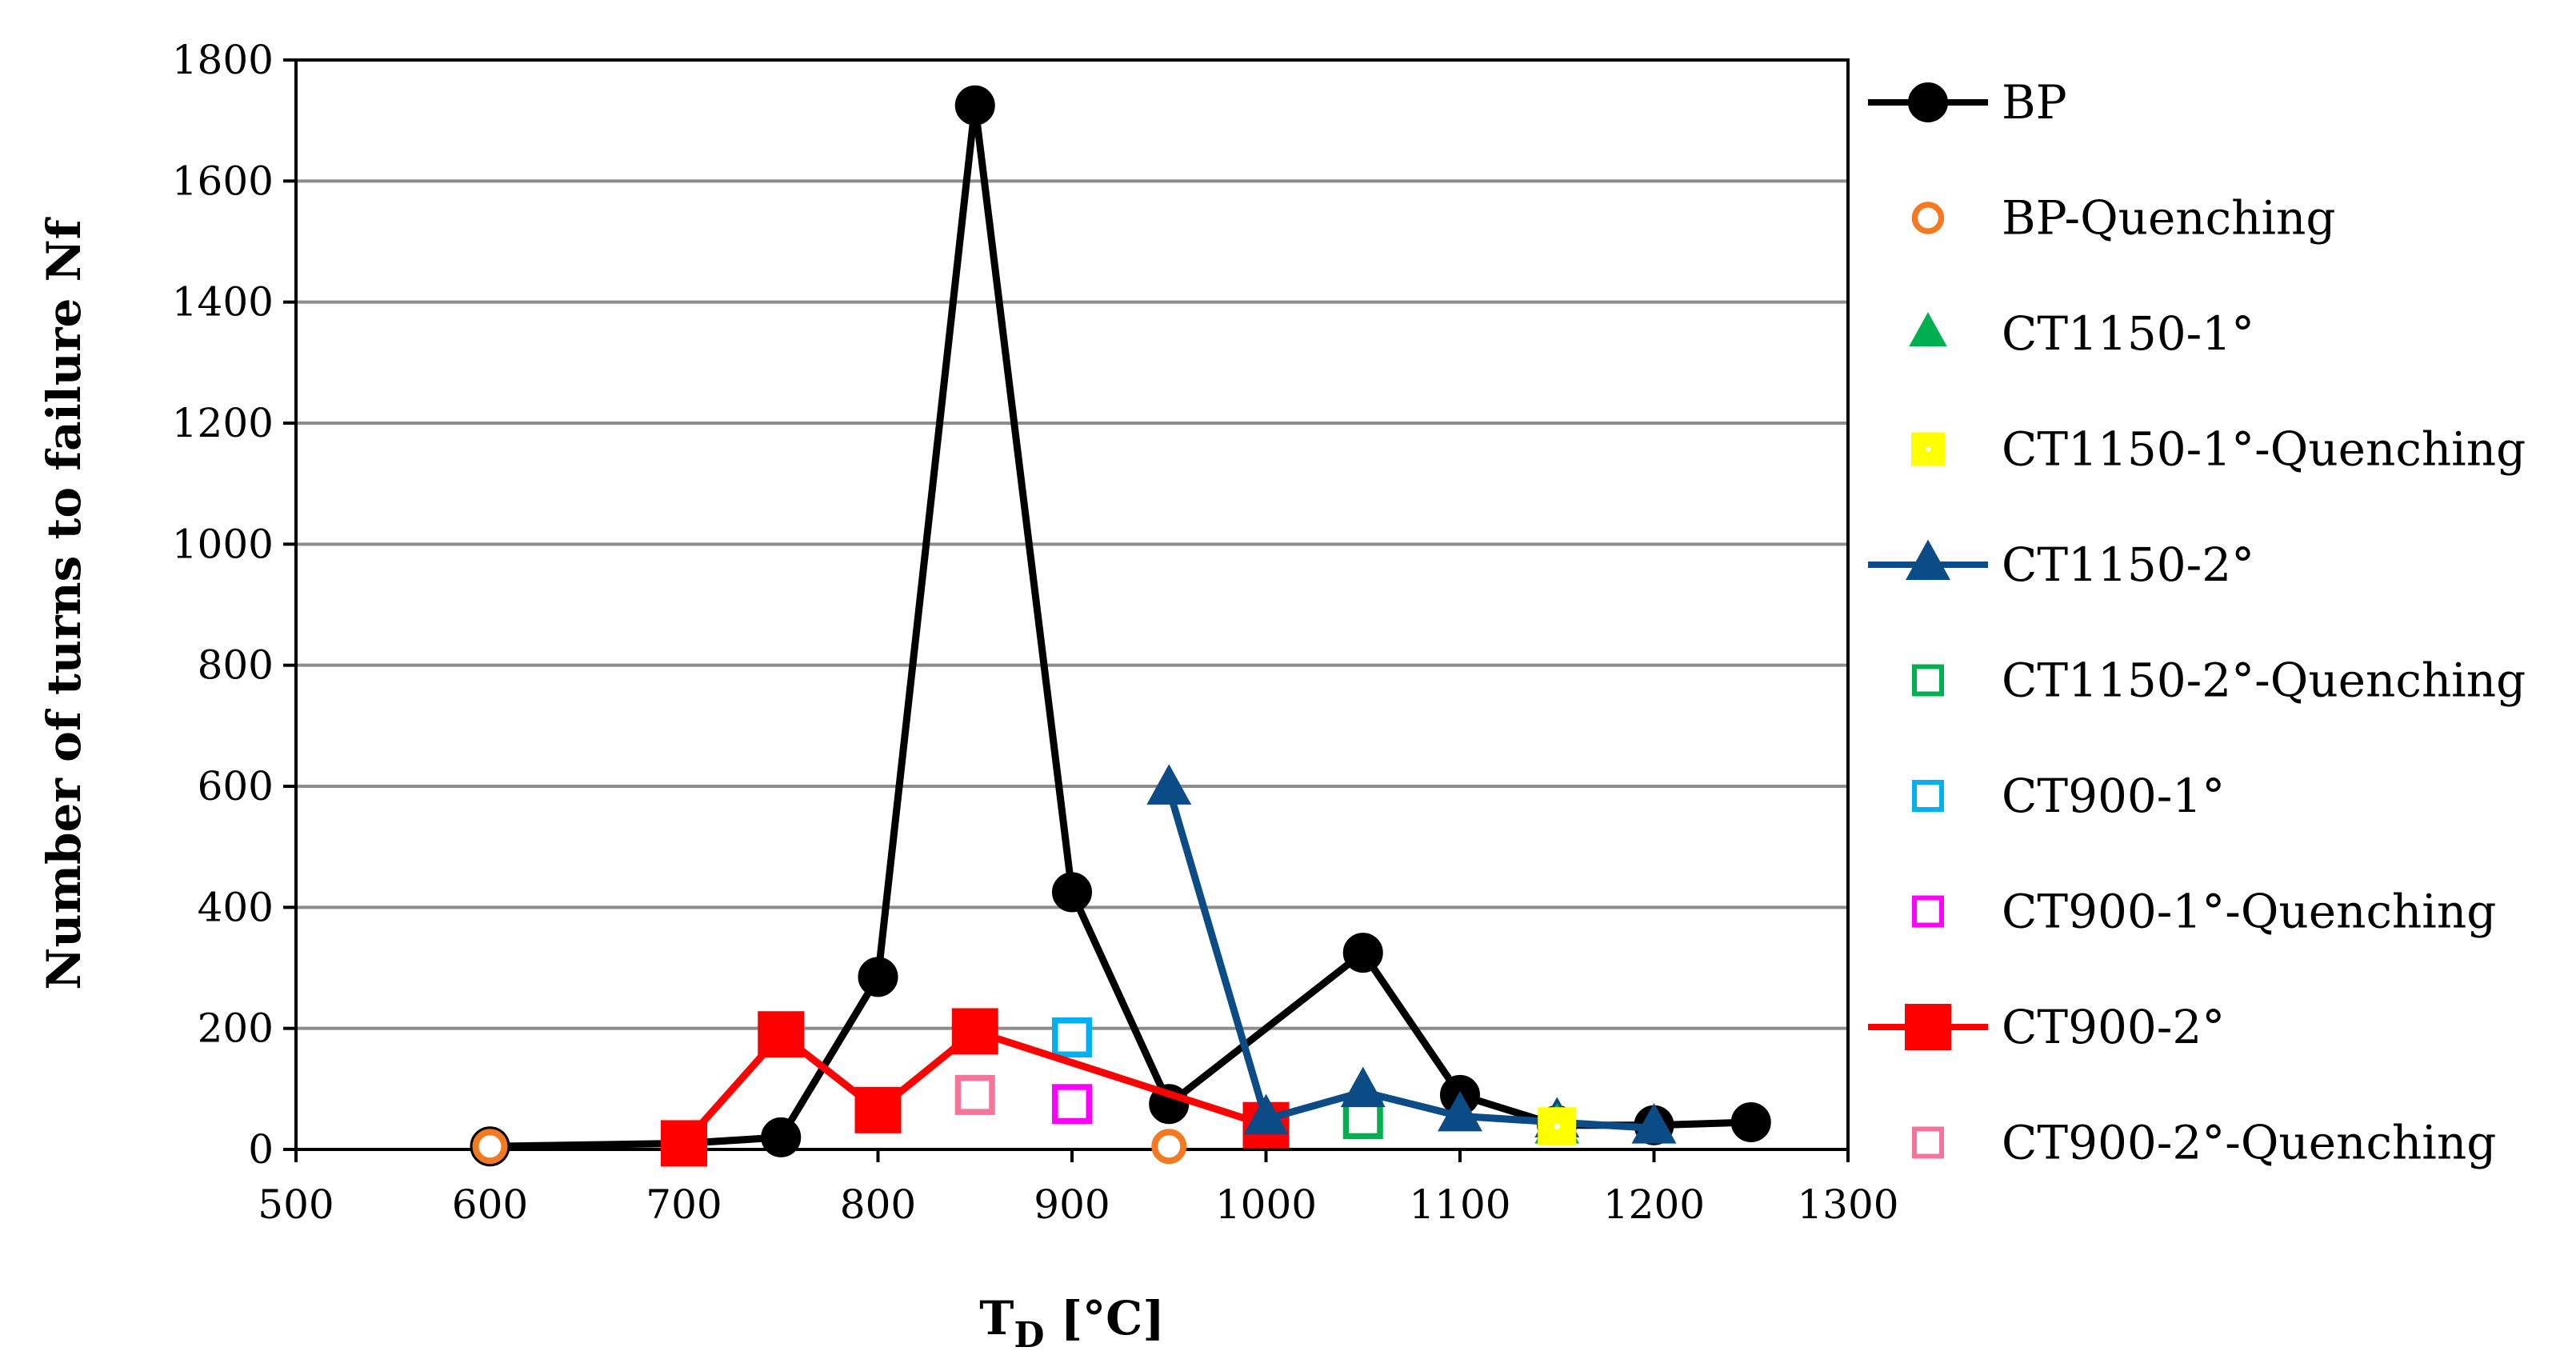 Image resolution: width=2576 pixels, height=1367 pixels. What do you see at coordinates (1847, 1204) in the screenshot?
I see `x-tick-label: 1300` at bounding box center [1847, 1204].